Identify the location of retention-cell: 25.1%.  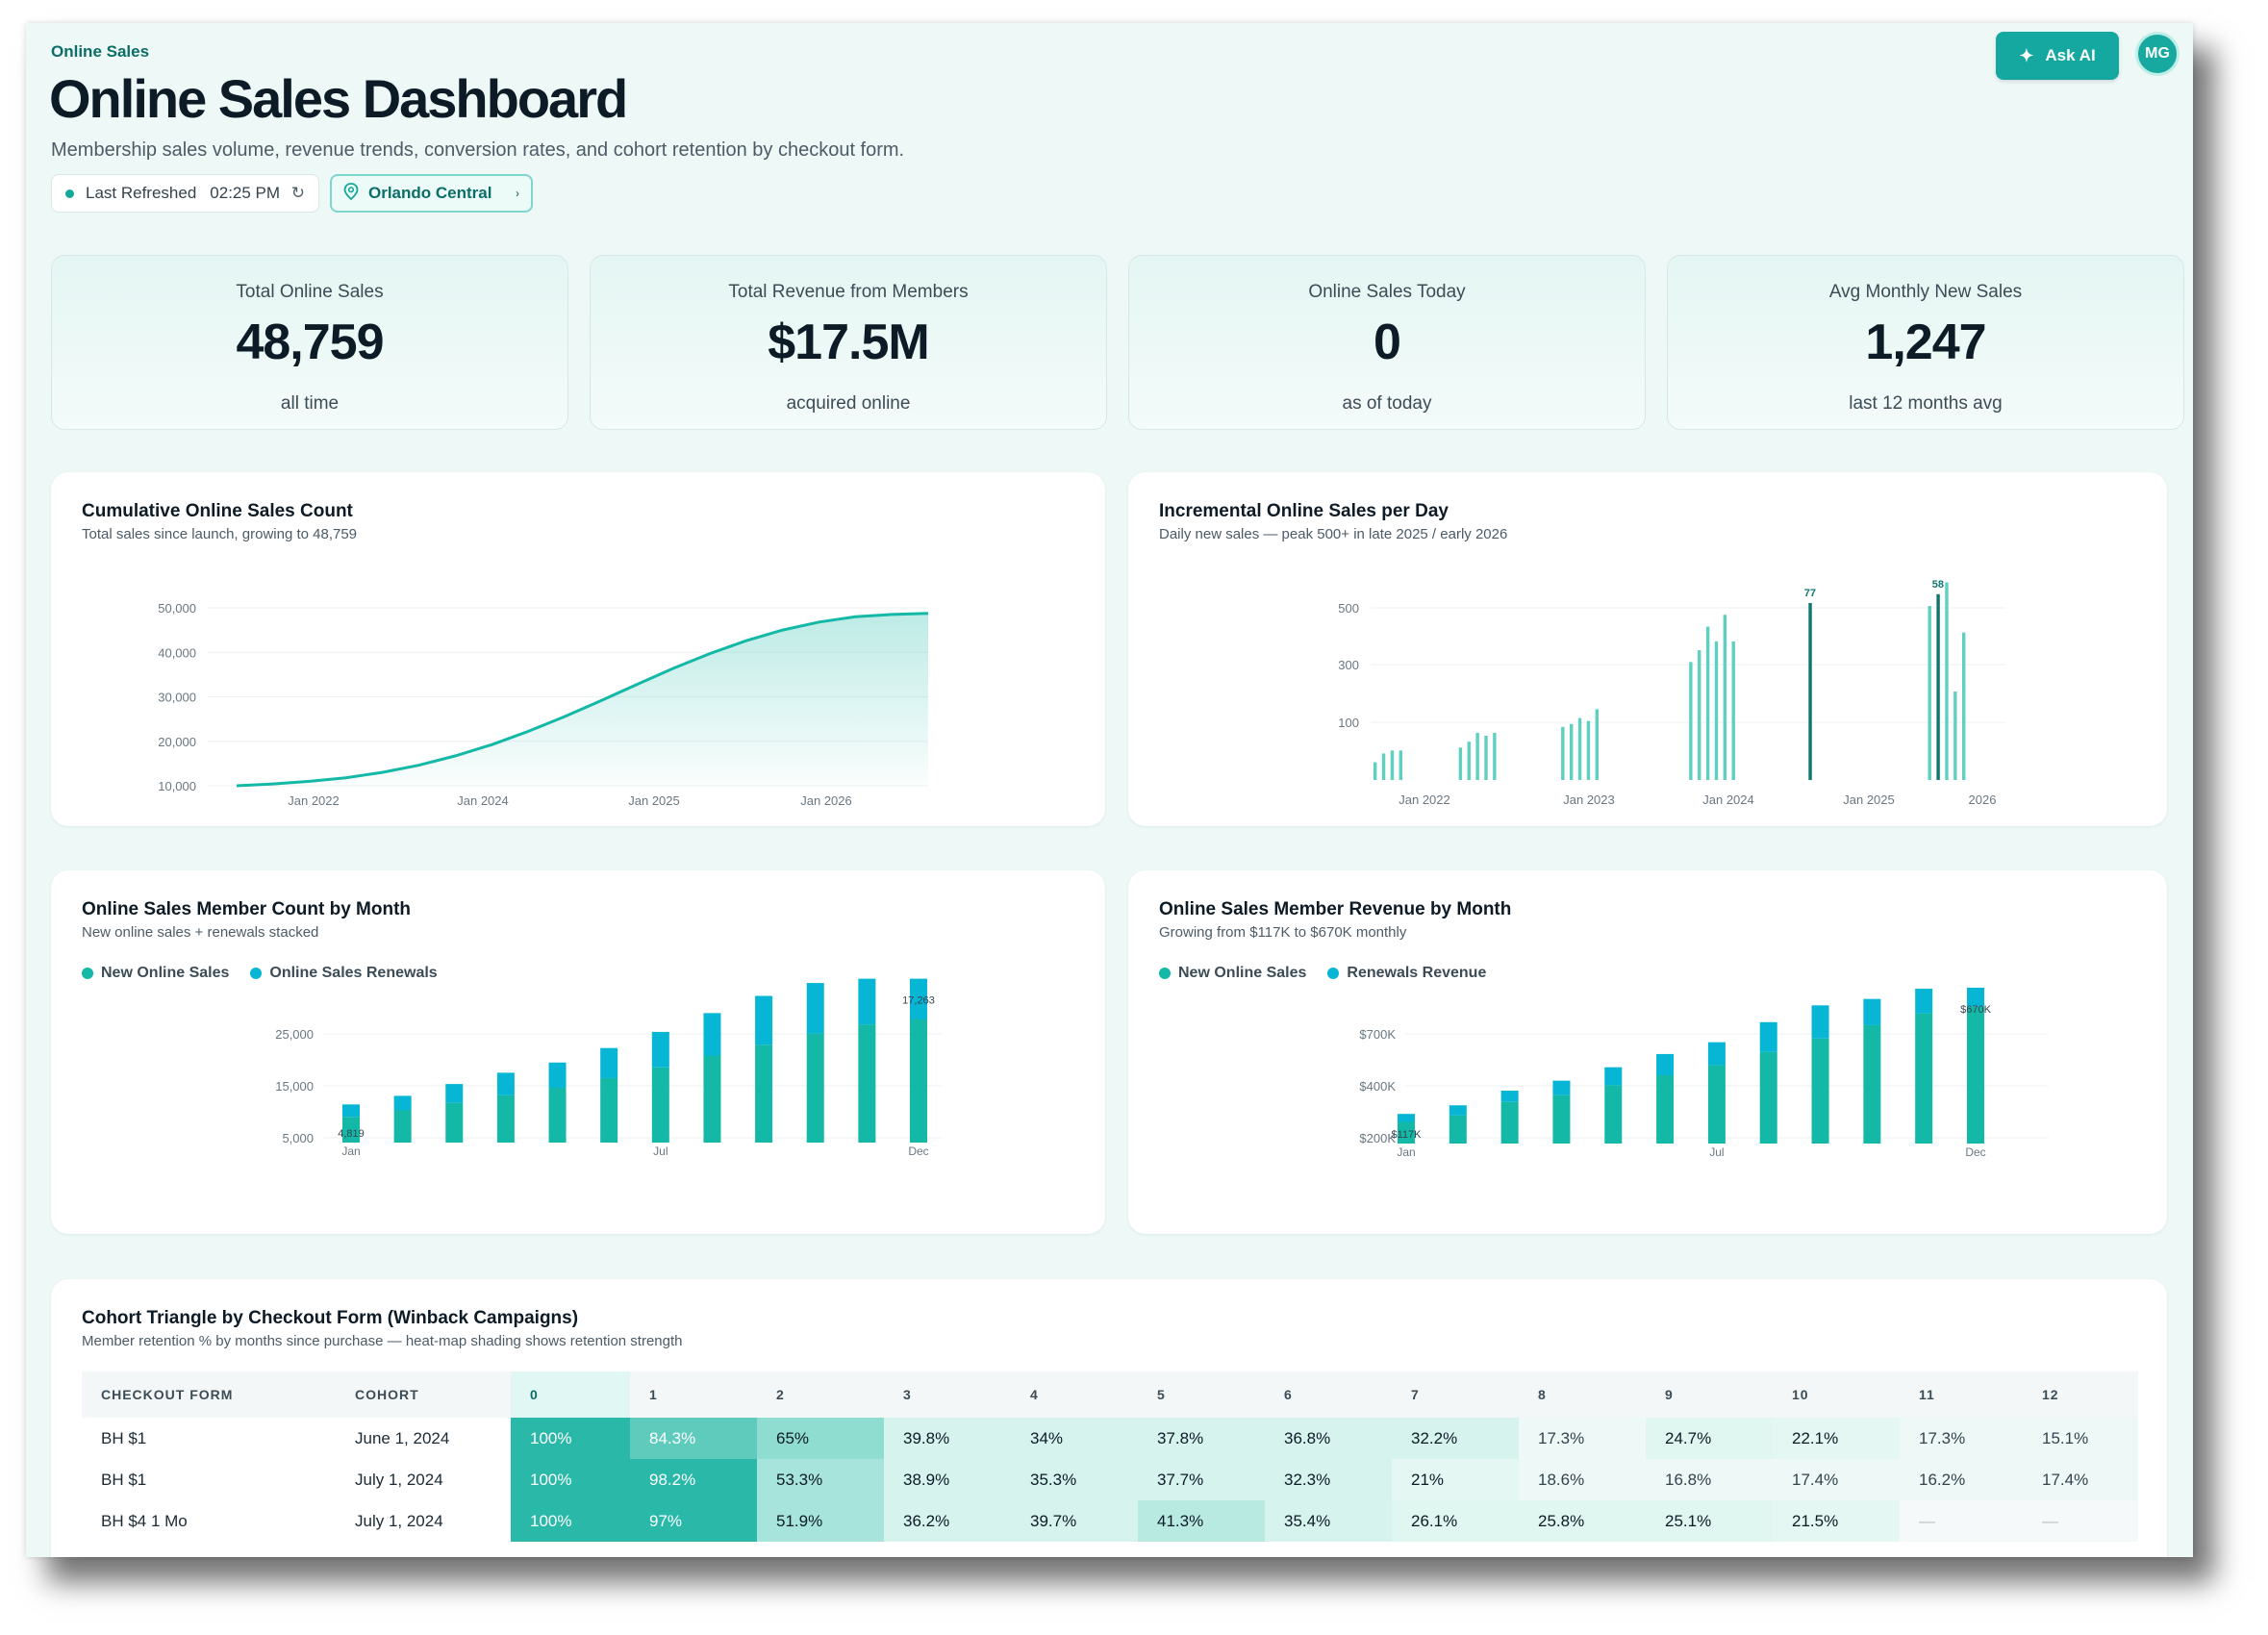
(1710, 1521).